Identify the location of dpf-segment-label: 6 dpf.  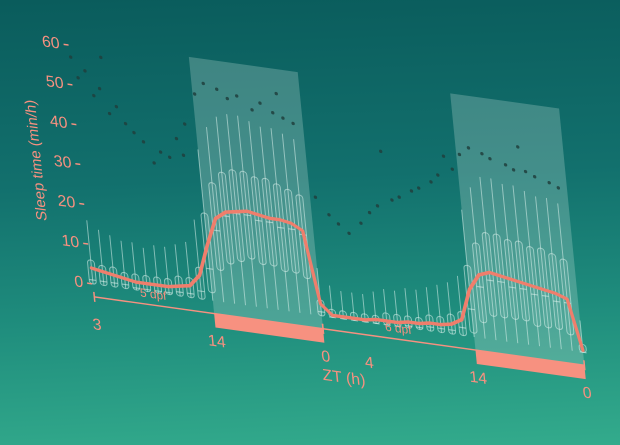
(398, 329).